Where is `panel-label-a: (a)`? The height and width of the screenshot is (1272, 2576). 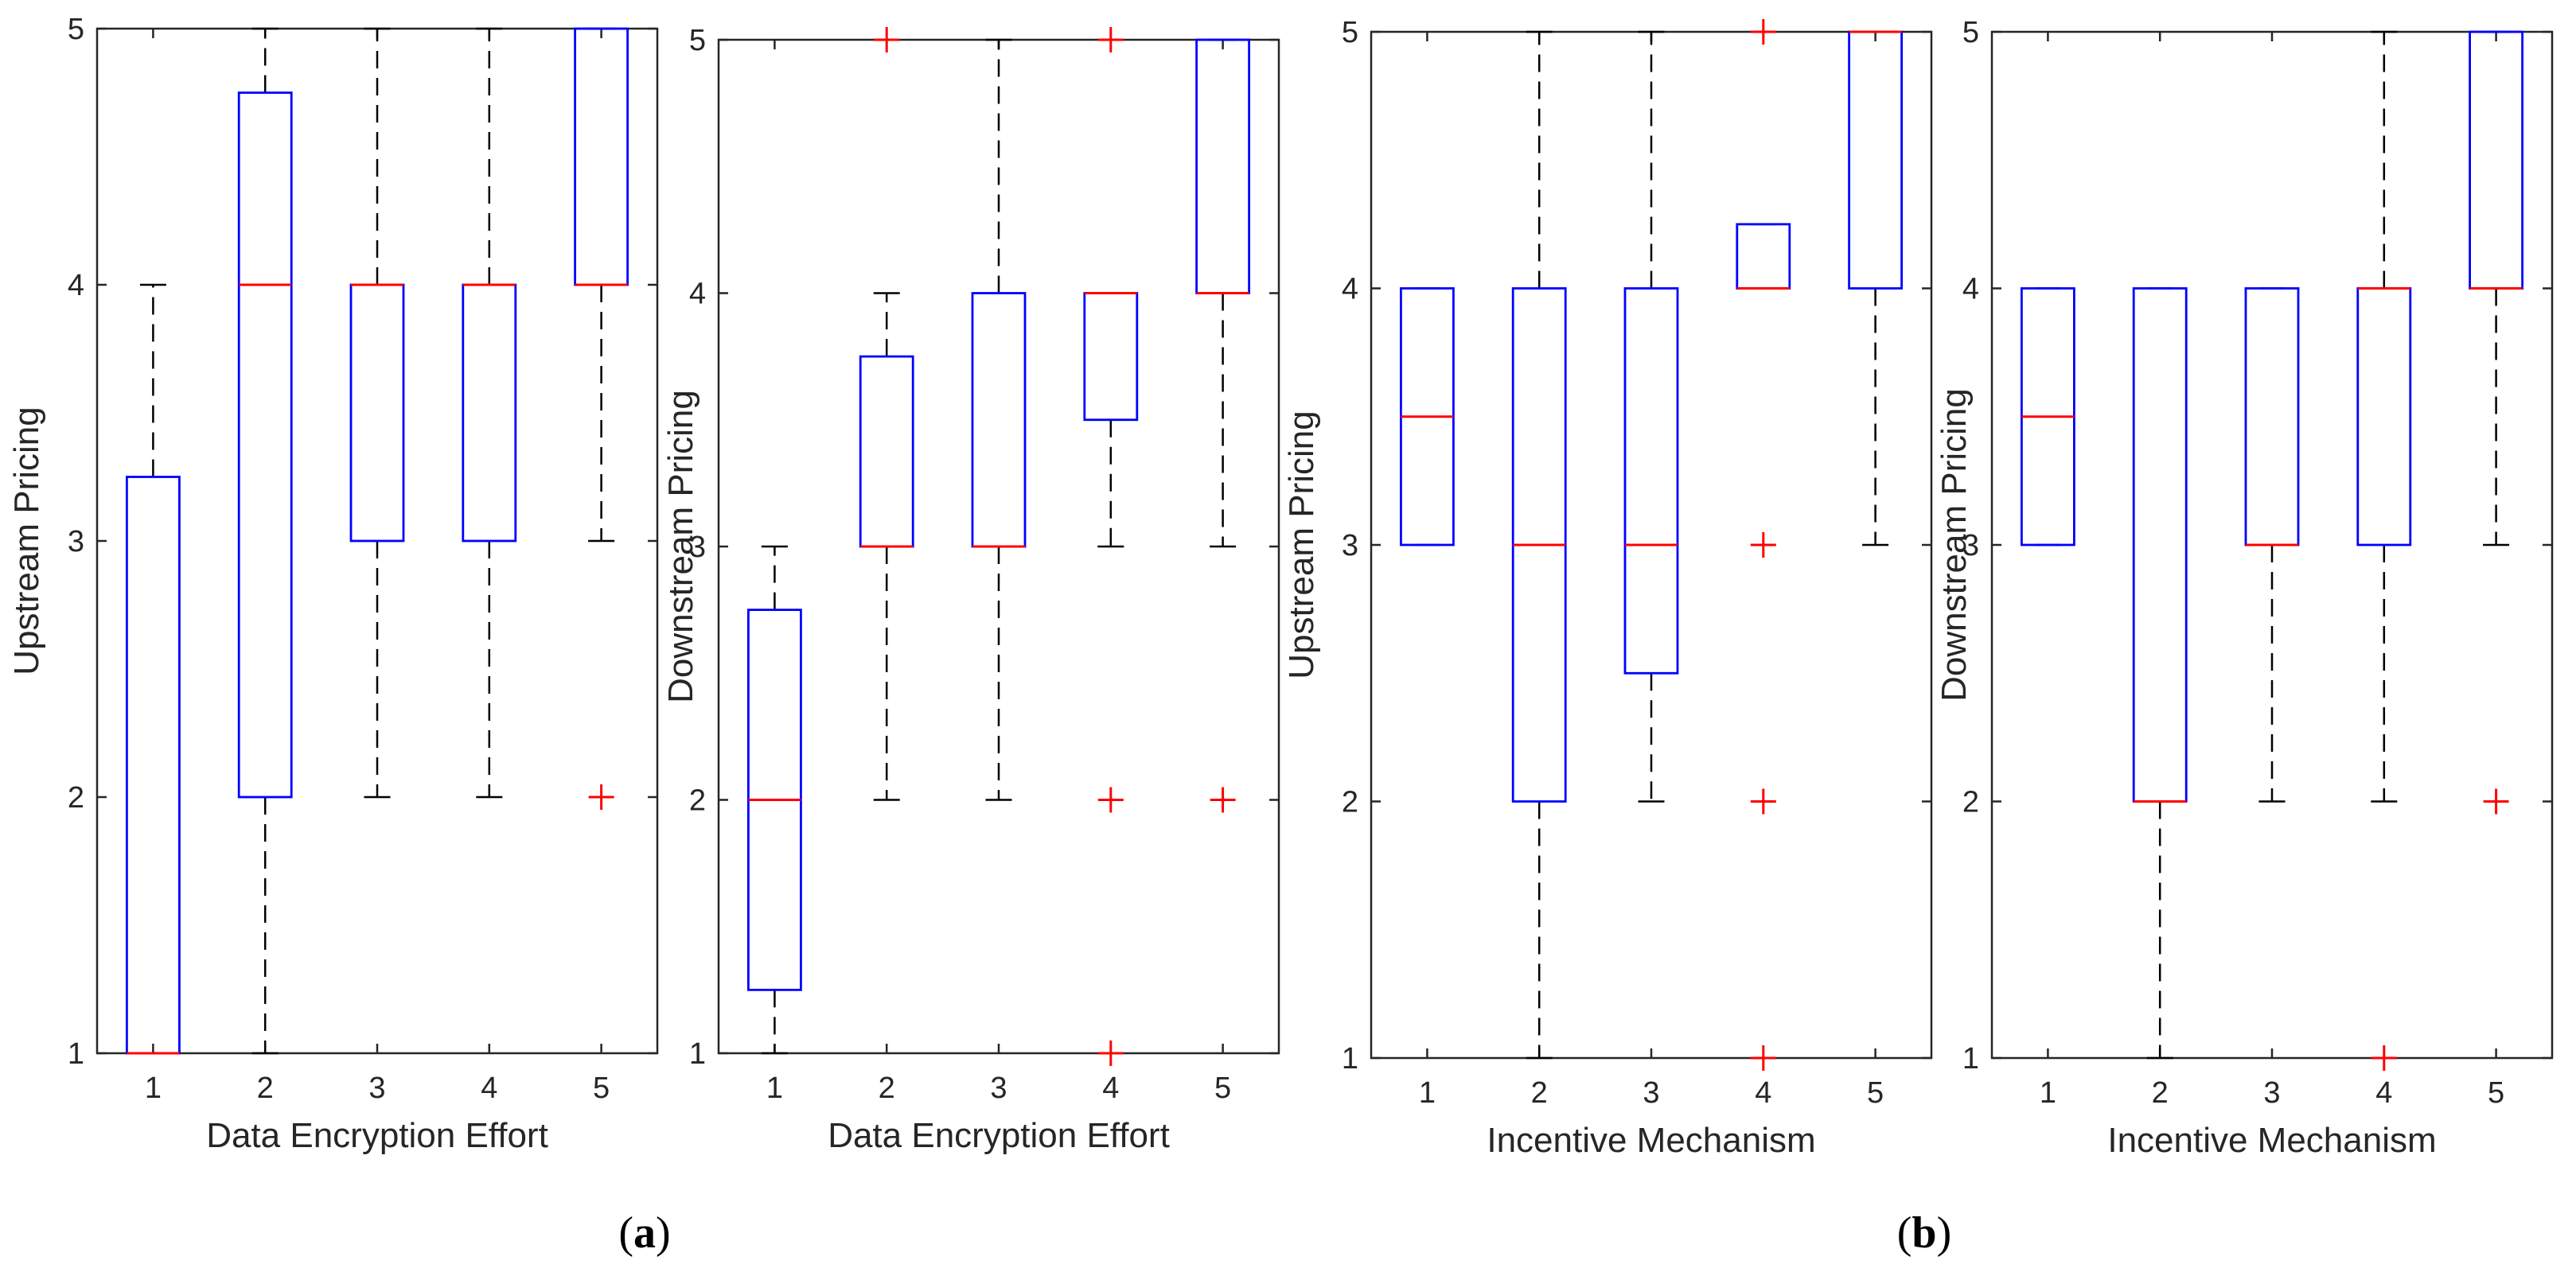 panel-label-a: (a) is located at coordinates (644, 1233).